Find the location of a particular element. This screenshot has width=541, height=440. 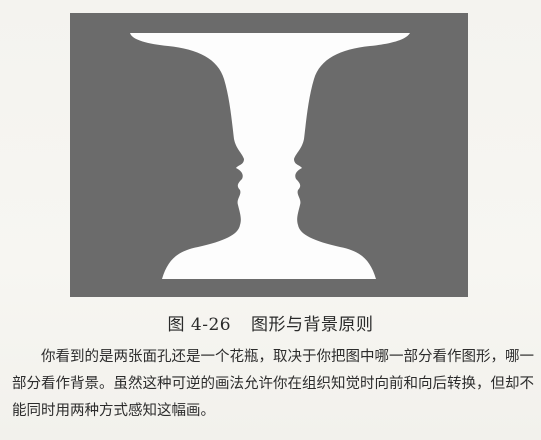

figure-number: 图 4-26 is located at coordinates (199, 325).